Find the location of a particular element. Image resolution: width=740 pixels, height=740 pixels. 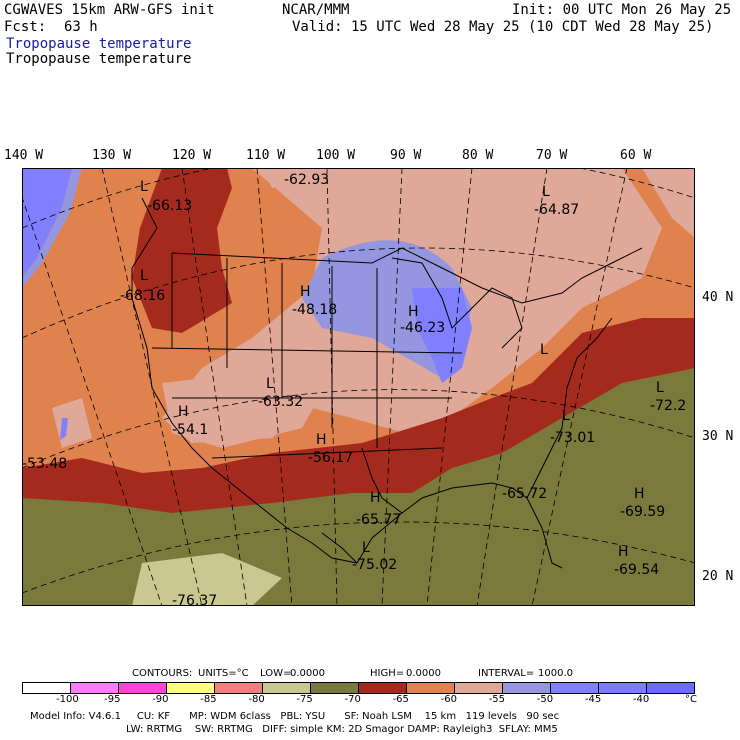

map-mark-15: H is located at coordinates (623, 552).